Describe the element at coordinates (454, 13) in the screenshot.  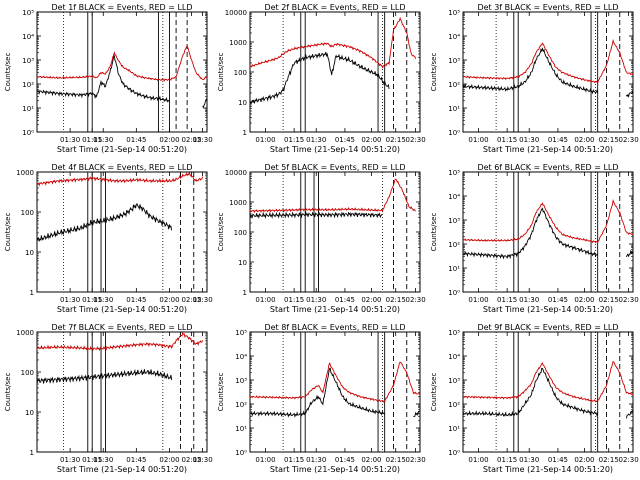
I see `y-tick-label: 10⁵` at that location.